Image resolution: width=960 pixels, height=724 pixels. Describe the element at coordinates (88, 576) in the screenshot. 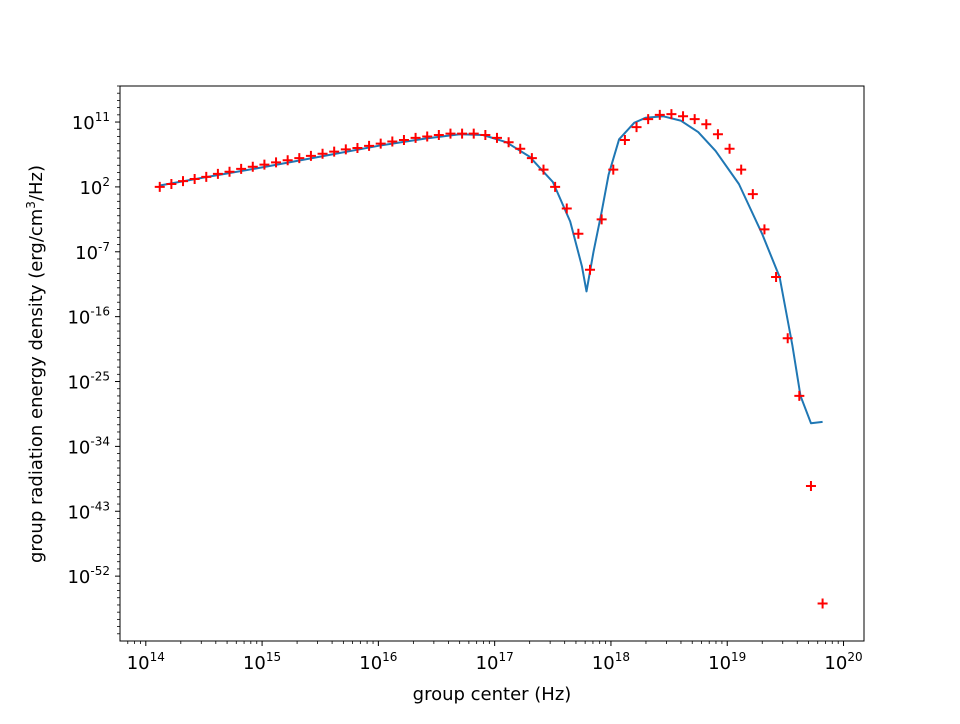

I see `y-tick-label: 10⁻⁵²` at that location.